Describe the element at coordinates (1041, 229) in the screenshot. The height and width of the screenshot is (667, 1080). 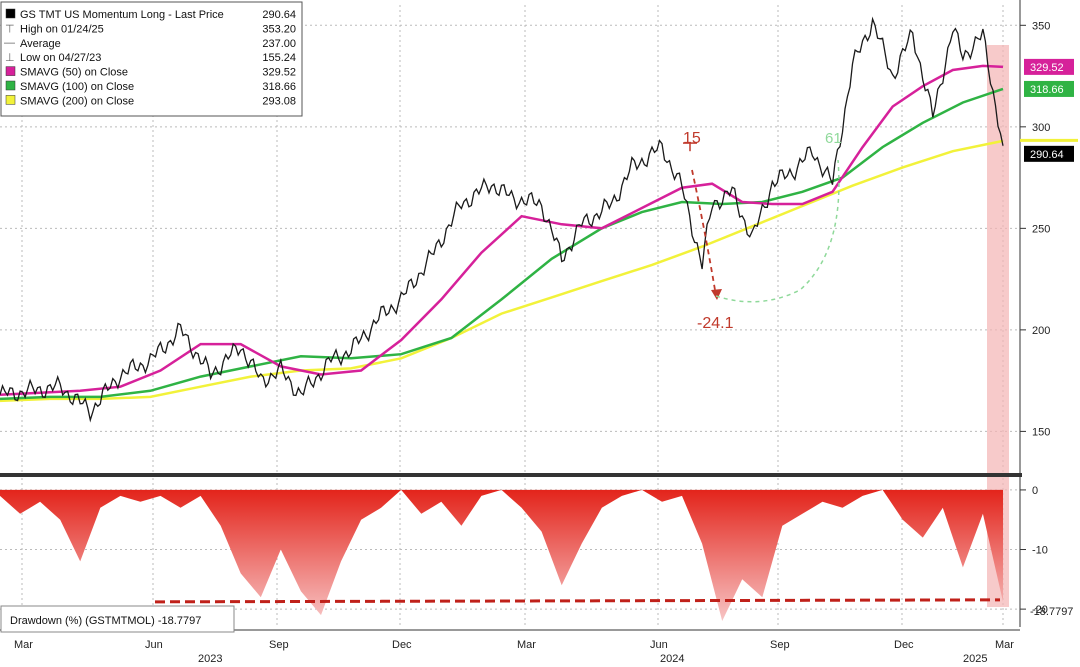
I see `y-tick-label: 250` at that location.